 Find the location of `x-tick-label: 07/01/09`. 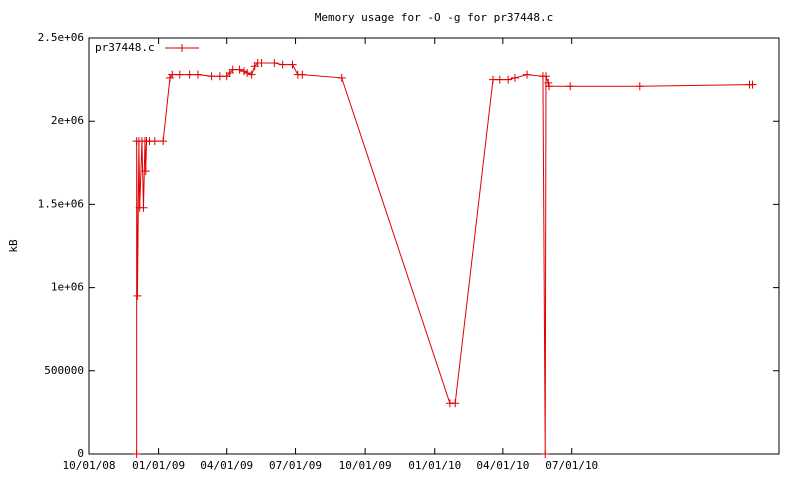

x-tick-label: 07/01/09 is located at coordinates (295, 465).